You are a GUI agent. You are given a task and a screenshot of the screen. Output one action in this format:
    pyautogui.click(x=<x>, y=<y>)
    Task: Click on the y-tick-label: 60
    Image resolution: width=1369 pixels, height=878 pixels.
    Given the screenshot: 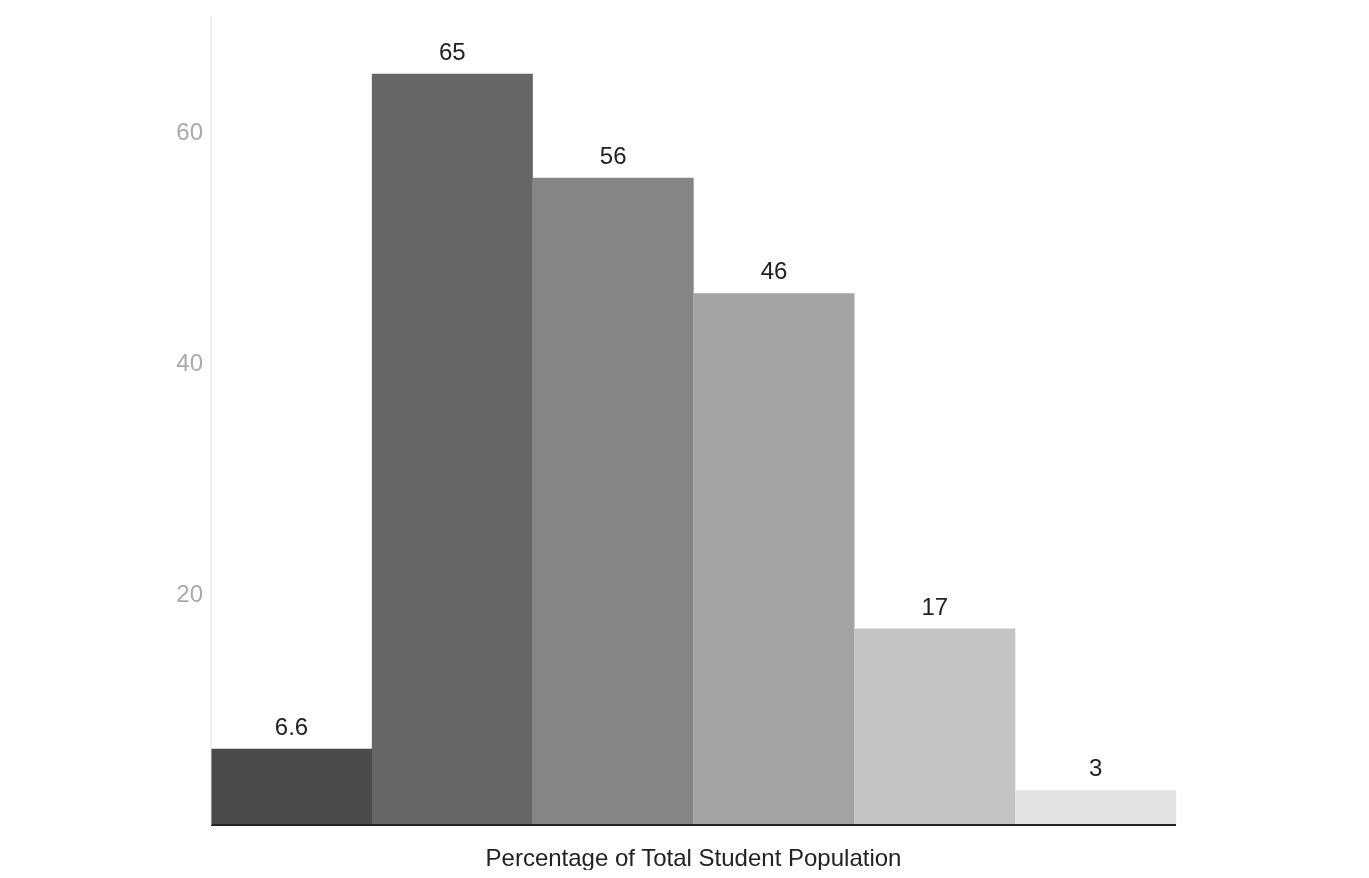 What is the action you would take?
    pyautogui.click(x=189, y=132)
    